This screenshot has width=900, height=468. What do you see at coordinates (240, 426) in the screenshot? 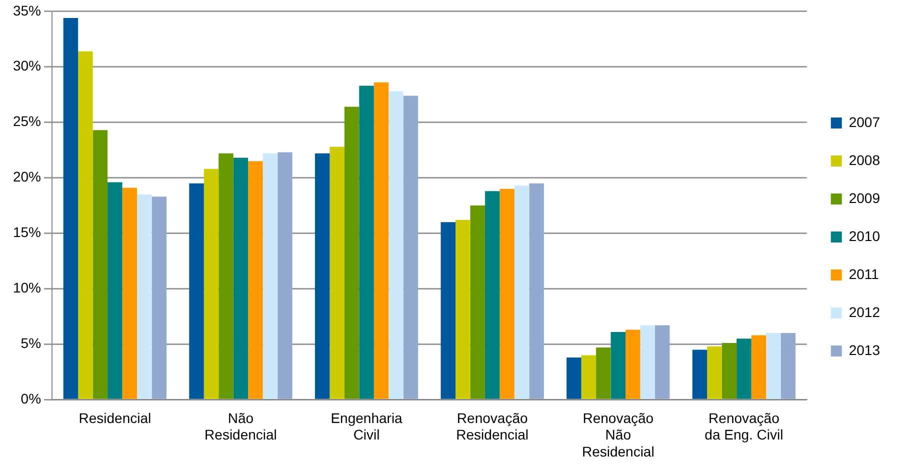
I see `x-tick-label: Não Residencial` at bounding box center [240, 426].